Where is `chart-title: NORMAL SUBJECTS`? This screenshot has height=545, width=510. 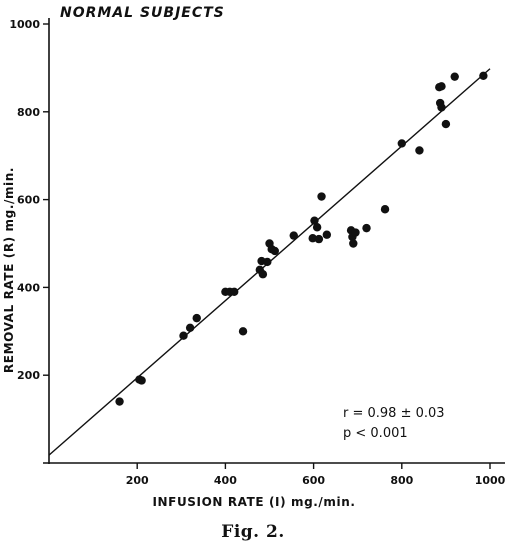
chart-title: NORMAL SUBJECTS is located at coordinates (142, 13).